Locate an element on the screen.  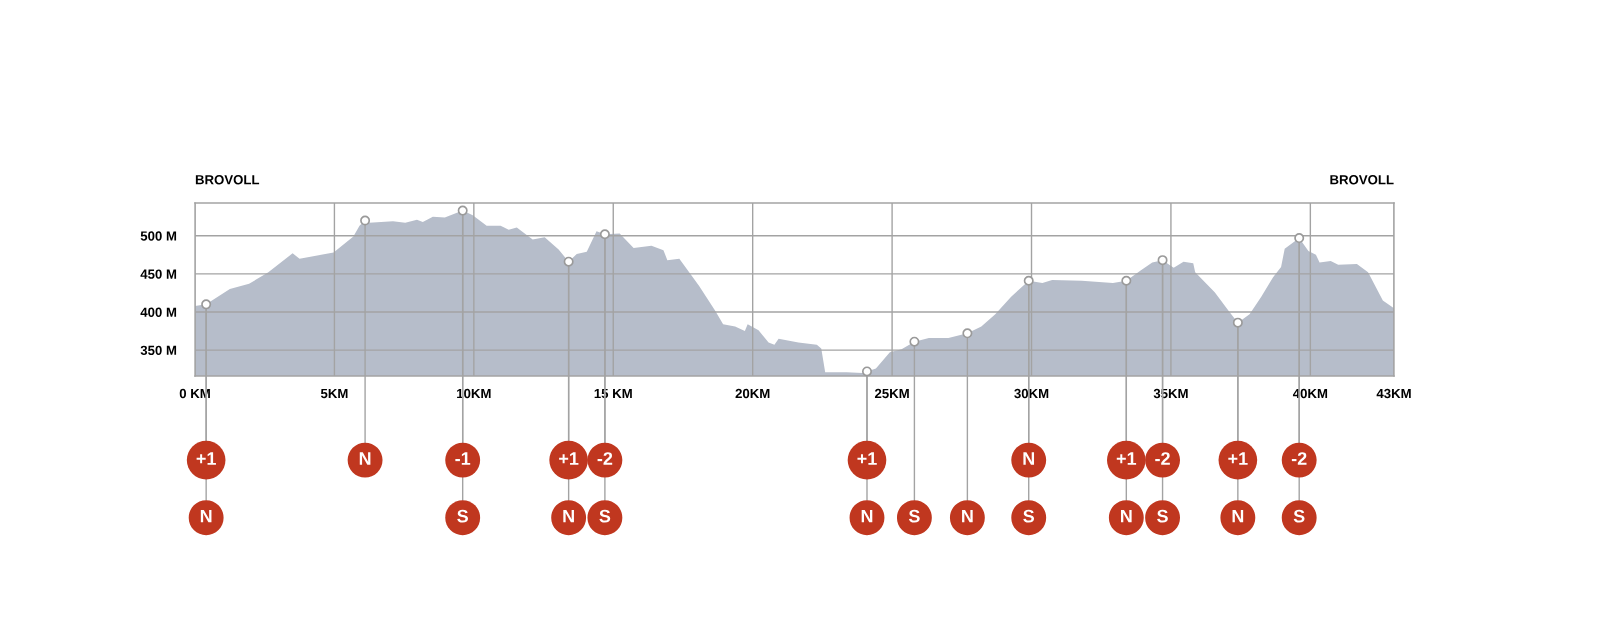
x-tick-label: 43KM is located at coordinates (1393, 393).